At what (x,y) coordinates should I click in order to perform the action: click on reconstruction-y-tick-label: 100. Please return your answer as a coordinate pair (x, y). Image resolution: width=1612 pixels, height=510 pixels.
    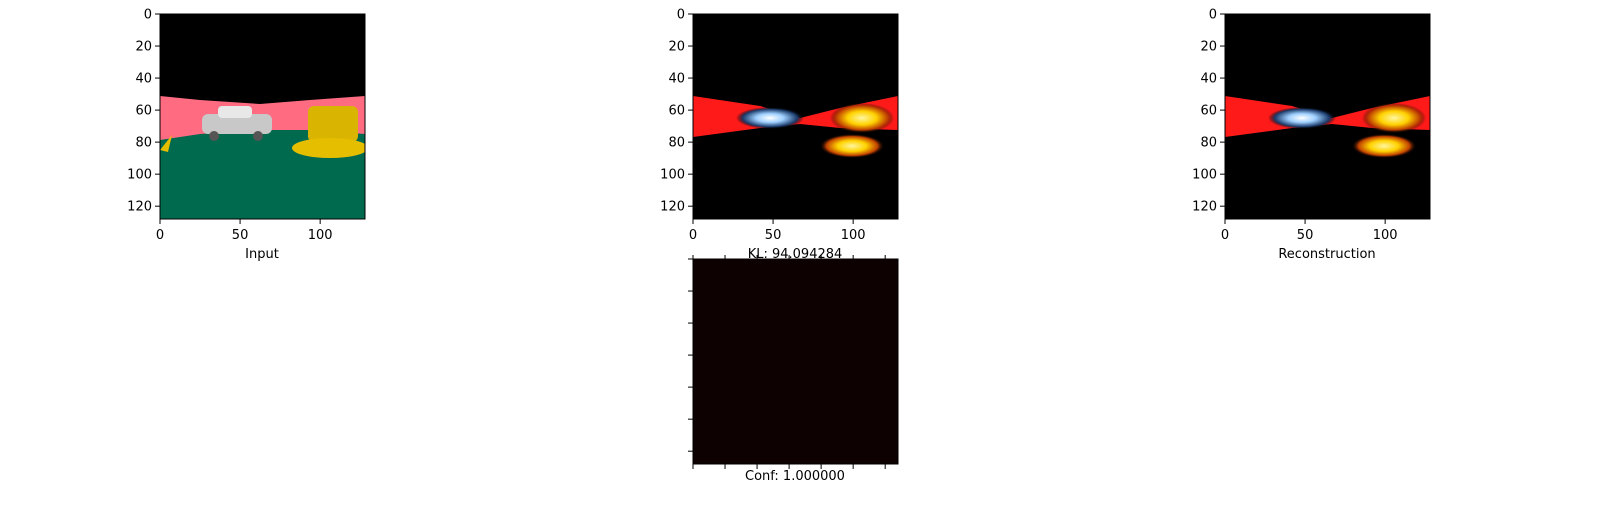
    Looking at the image, I should click on (1204, 175).